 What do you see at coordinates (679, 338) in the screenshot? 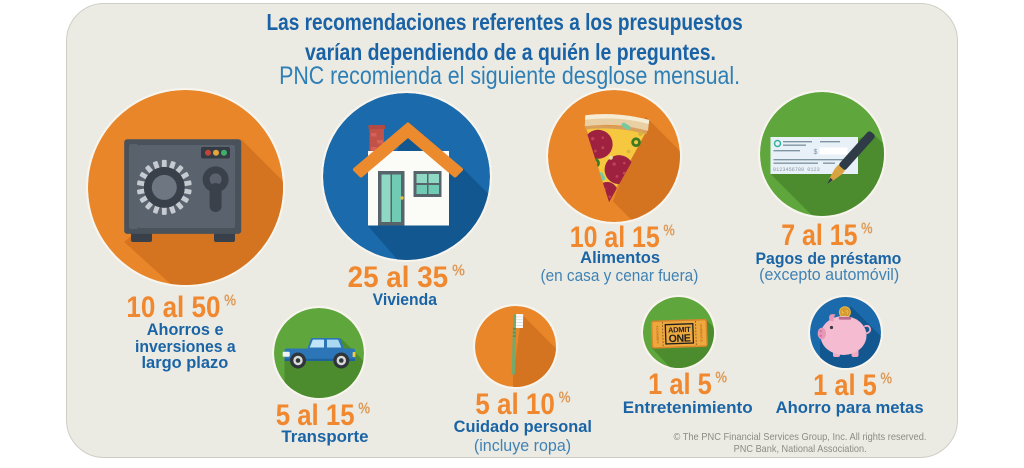
I see `svg-text: ONE` at bounding box center [679, 338].